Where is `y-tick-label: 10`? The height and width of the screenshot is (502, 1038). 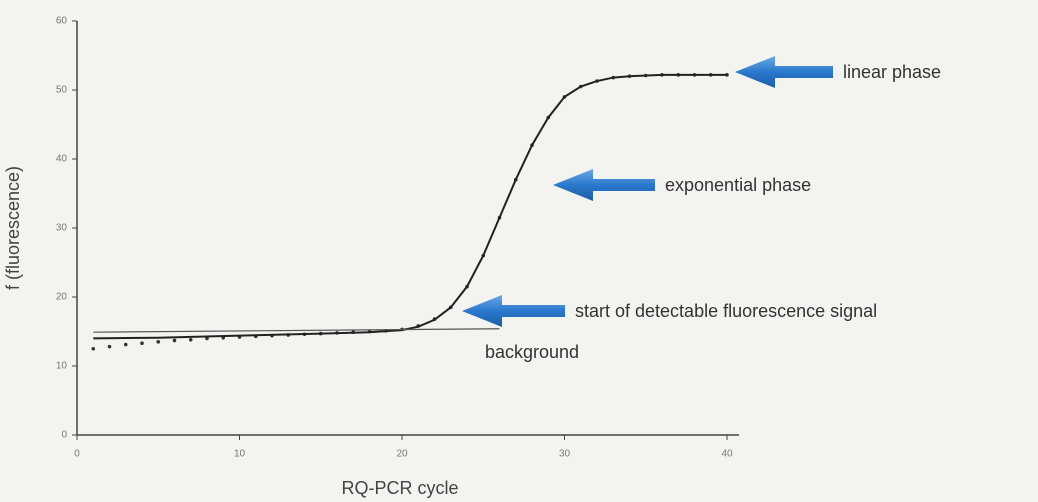
y-tick-label: 10 is located at coordinates (62, 366).